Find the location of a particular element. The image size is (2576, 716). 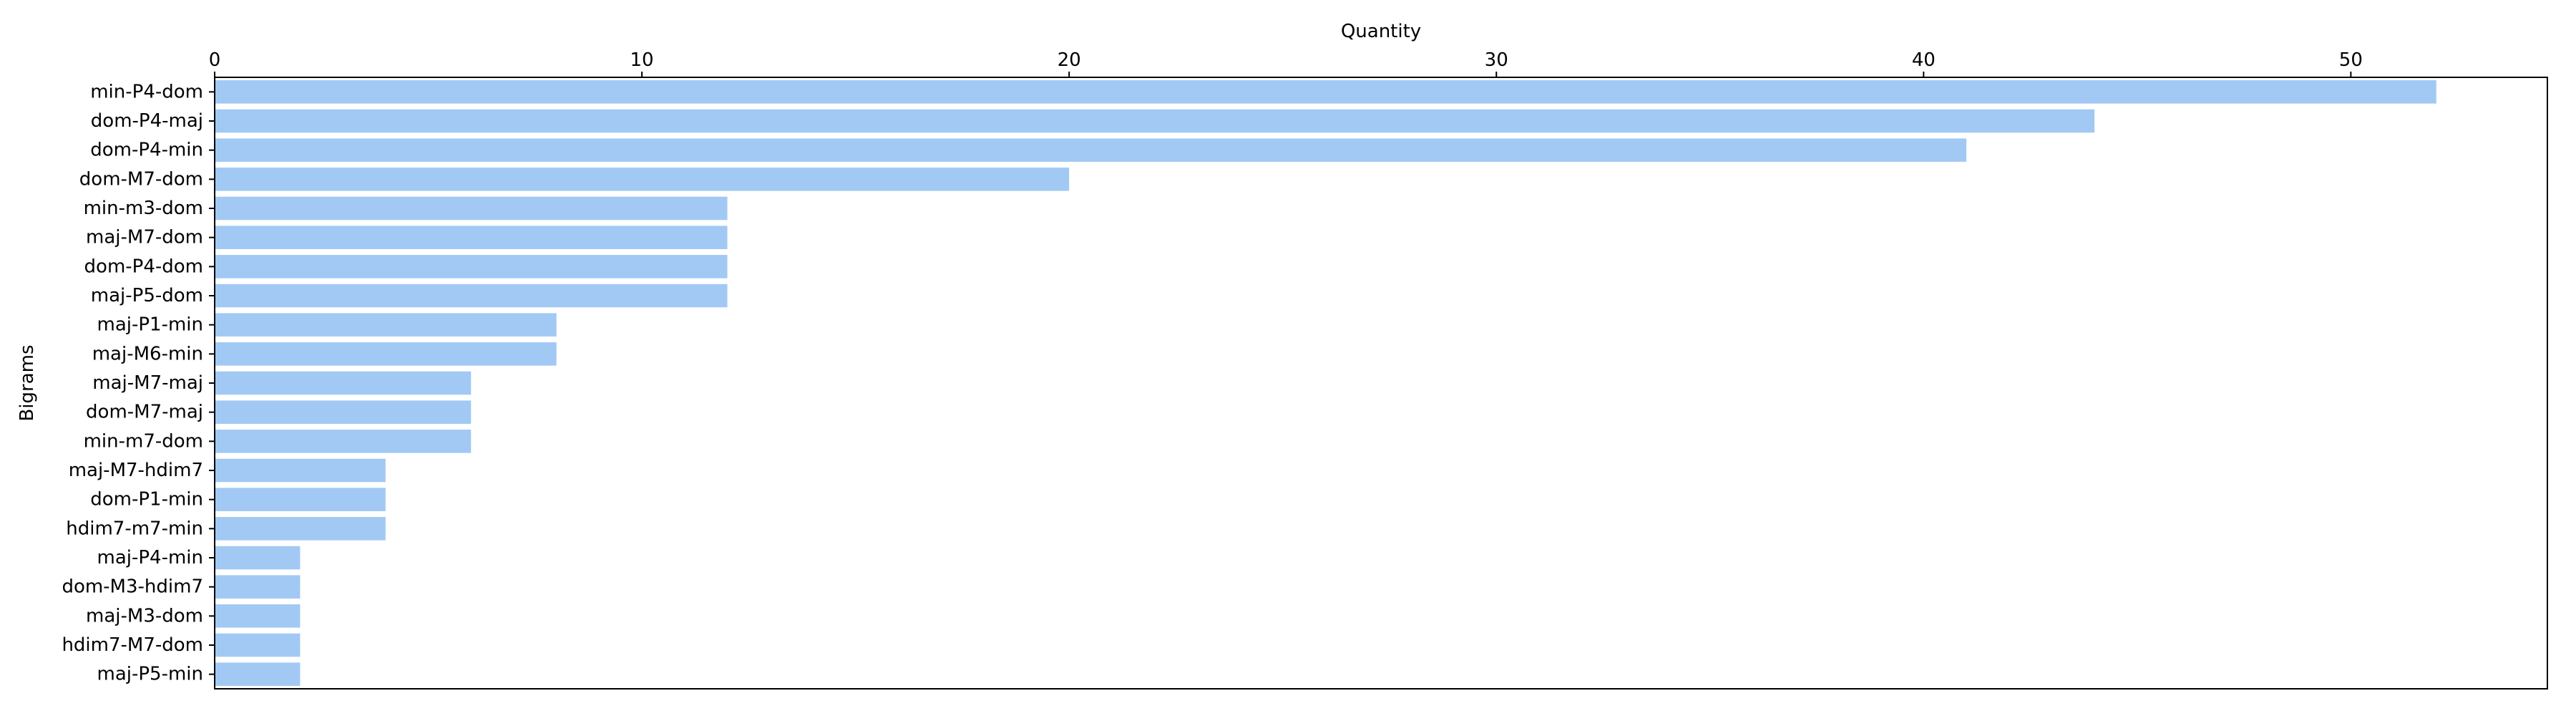

y-tick-label: min-m3-dom is located at coordinates (143, 208).